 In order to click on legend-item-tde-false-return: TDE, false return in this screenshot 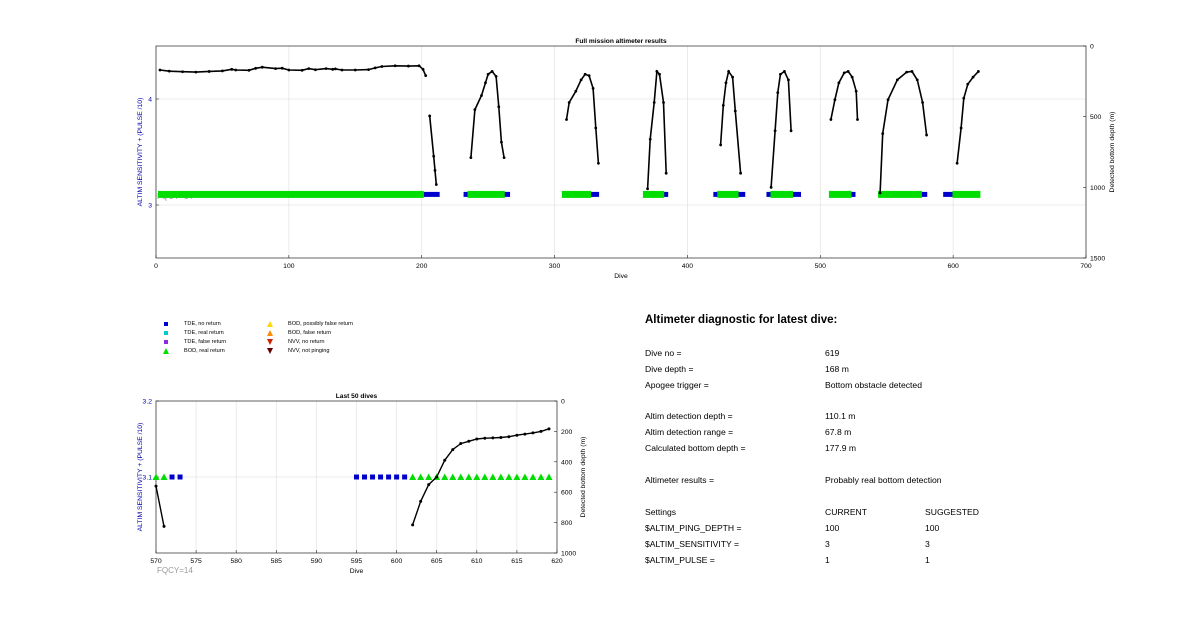, I will do `click(193, 342)`.